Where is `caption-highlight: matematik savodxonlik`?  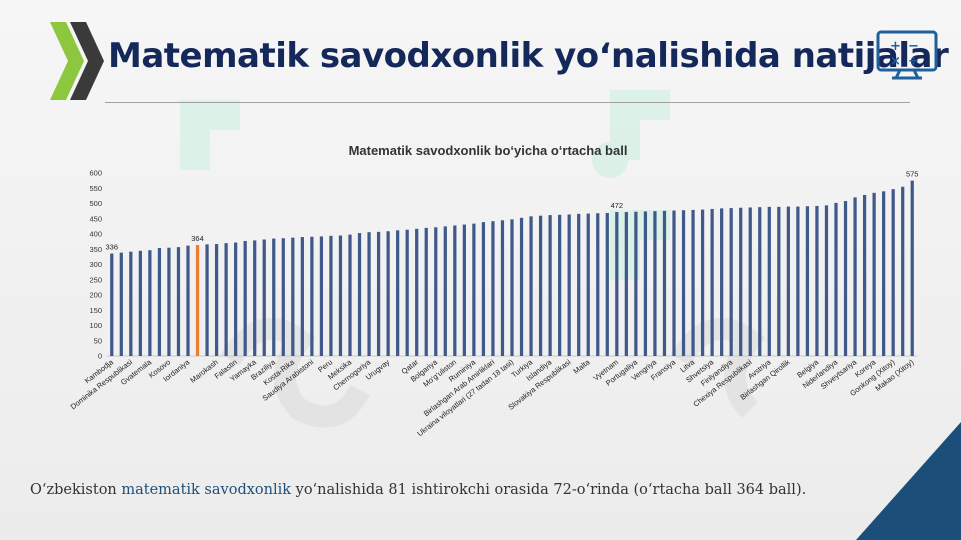 caption-highlight: matematik savodxonlik is located at coordinates (206, 490).